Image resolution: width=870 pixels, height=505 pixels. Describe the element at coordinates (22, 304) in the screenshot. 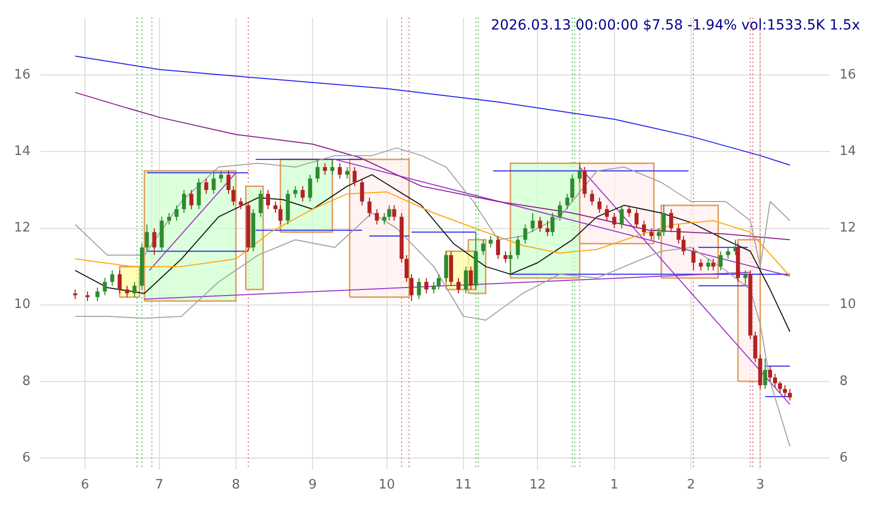

I see `y-tick-label: 10` at that location.